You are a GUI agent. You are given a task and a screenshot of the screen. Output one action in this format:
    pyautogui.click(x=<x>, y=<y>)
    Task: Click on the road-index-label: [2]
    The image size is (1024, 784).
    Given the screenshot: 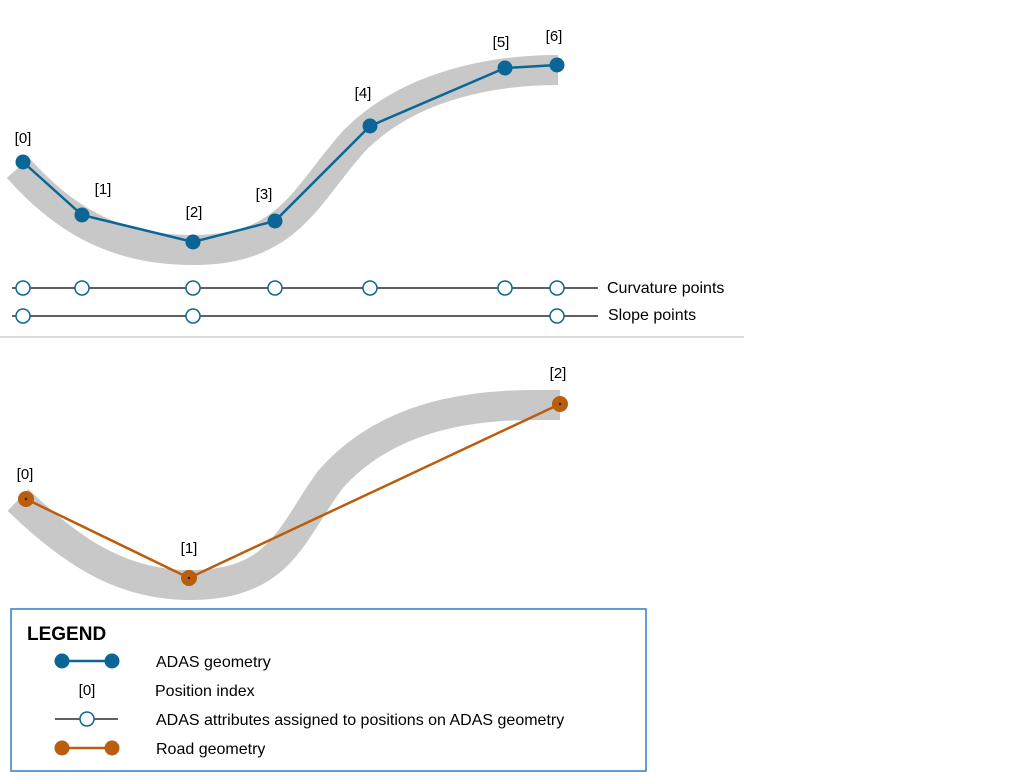 What is the action you would take?
    pyautogui.click(x=558, y=373)
    